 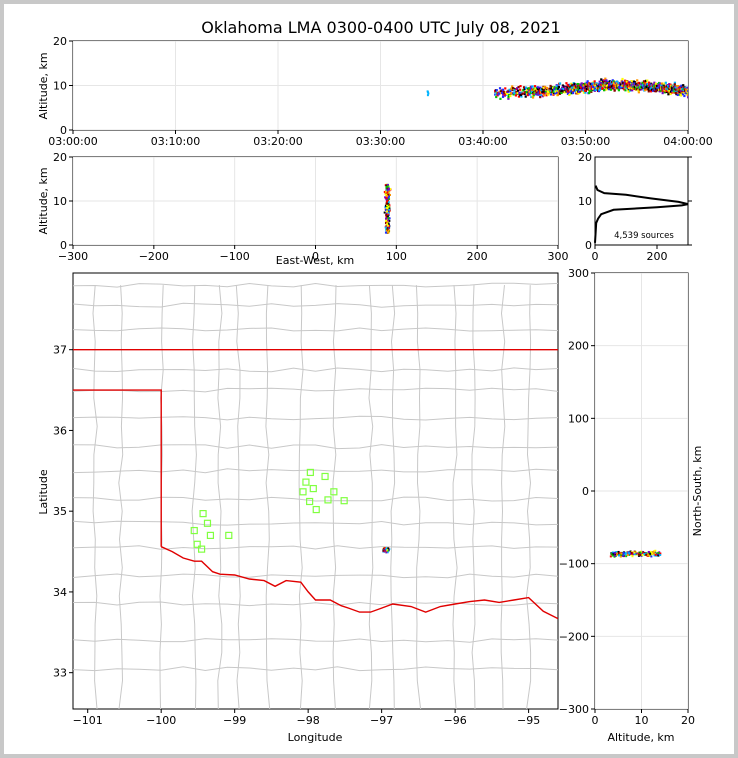 I want to click on tick-label: 04:00:00, so click(x=687, y=141).